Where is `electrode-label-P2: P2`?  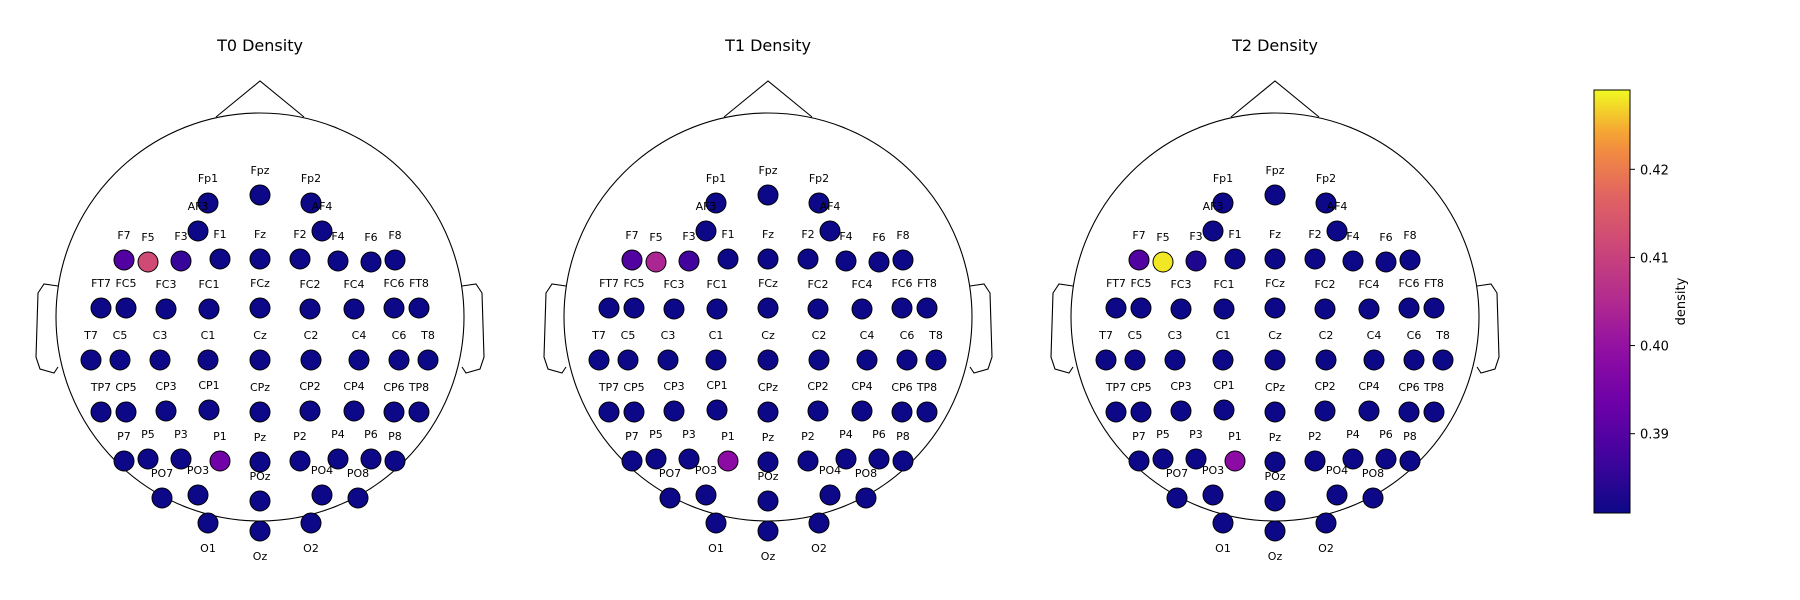
electrode-label-P2: P2 is located at coordinates (808, 436).